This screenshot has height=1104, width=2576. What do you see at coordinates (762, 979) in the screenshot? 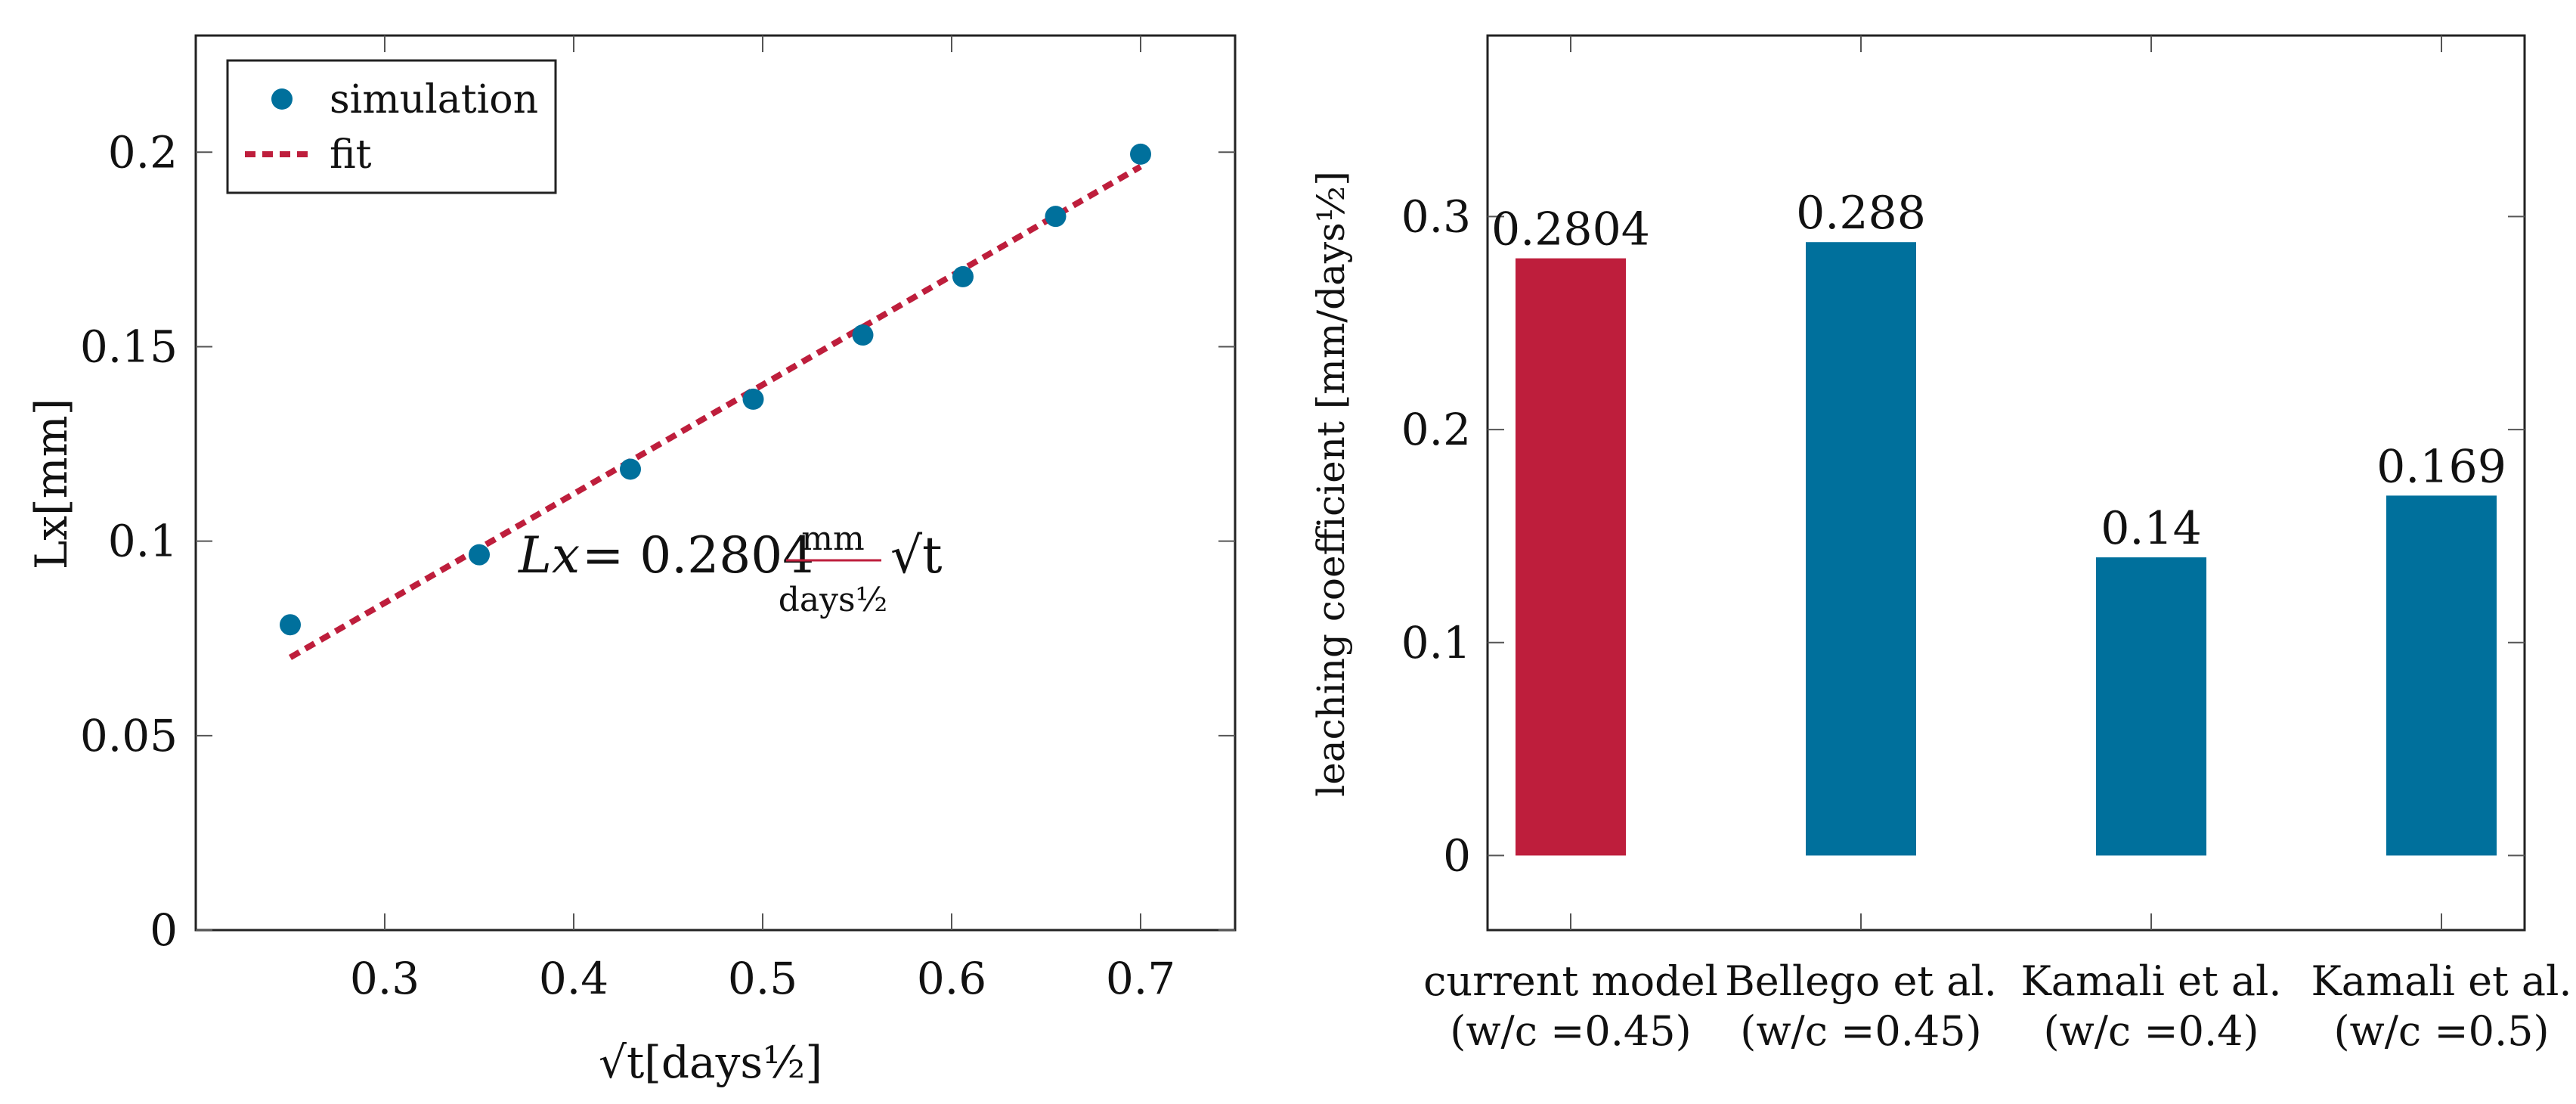
I see `x-tick-label: 0.5` at bounding box center [762, 979].